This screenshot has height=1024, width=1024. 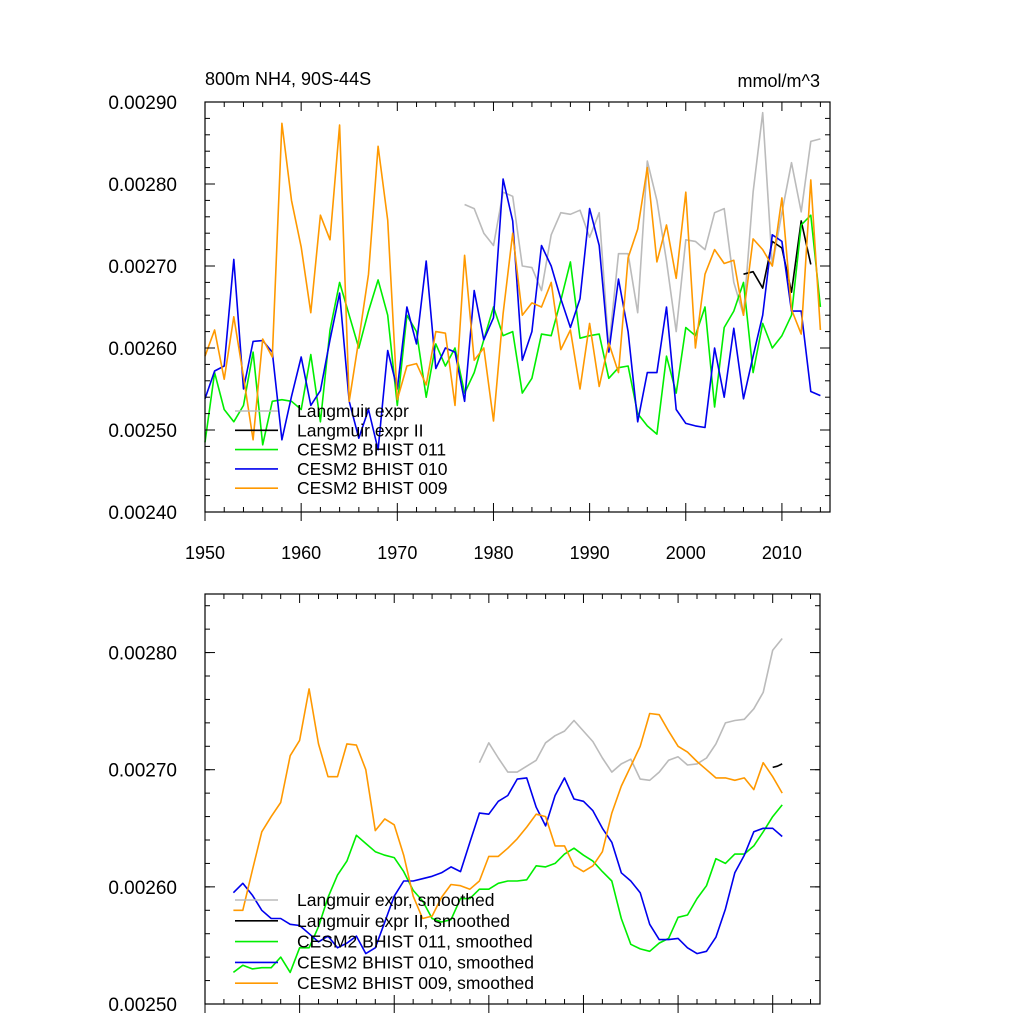 I want to click on x-tick-label: 1980, so click(x=493, y=553).